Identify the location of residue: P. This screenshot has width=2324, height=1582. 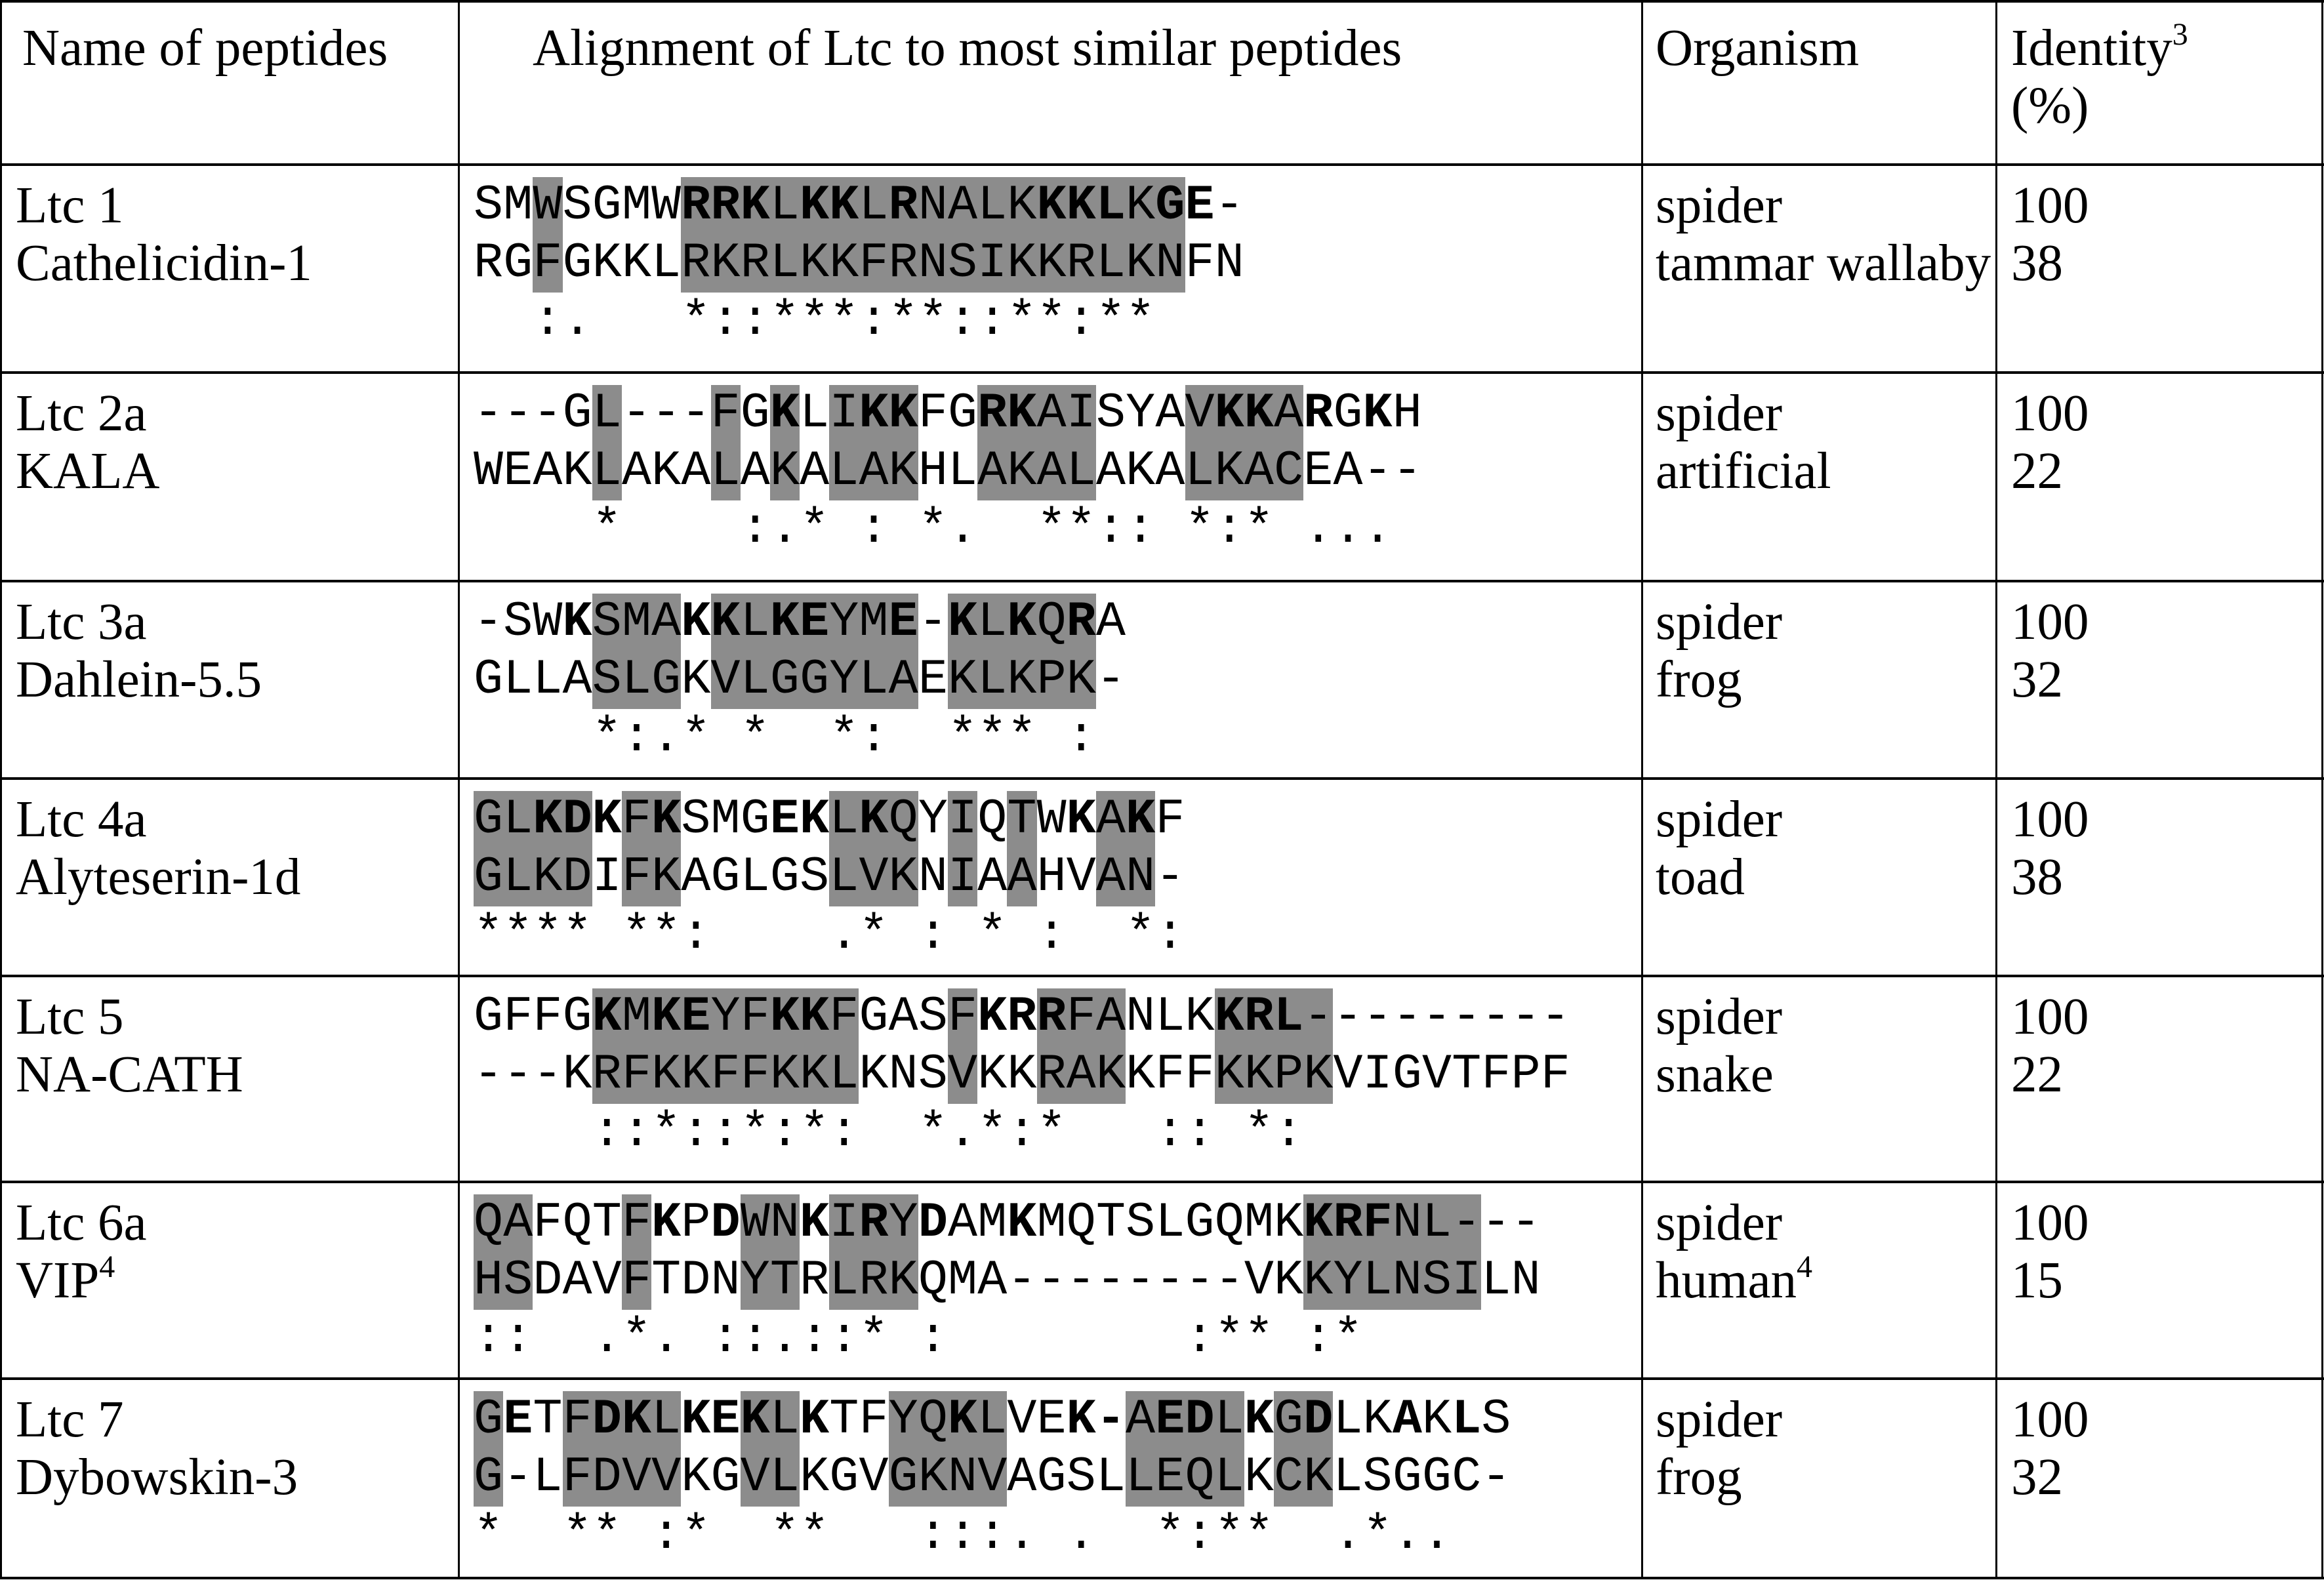
(696, 1223).